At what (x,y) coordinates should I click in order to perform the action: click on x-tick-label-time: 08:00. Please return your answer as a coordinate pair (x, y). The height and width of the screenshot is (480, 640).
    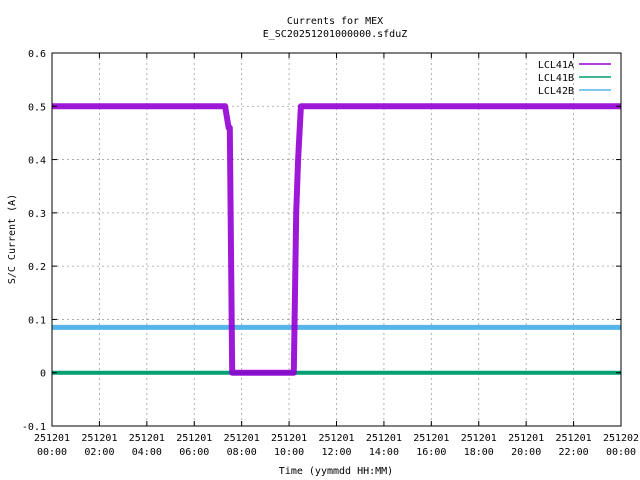
    Looking at the image, I should click on (242, 452).